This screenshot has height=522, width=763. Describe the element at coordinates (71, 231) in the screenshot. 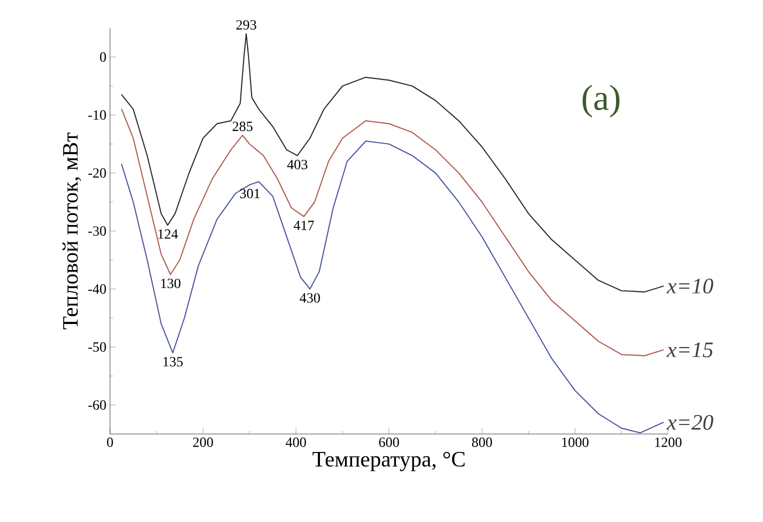

I see `y-axis-title: Тепловой поток, мВт` at that location.